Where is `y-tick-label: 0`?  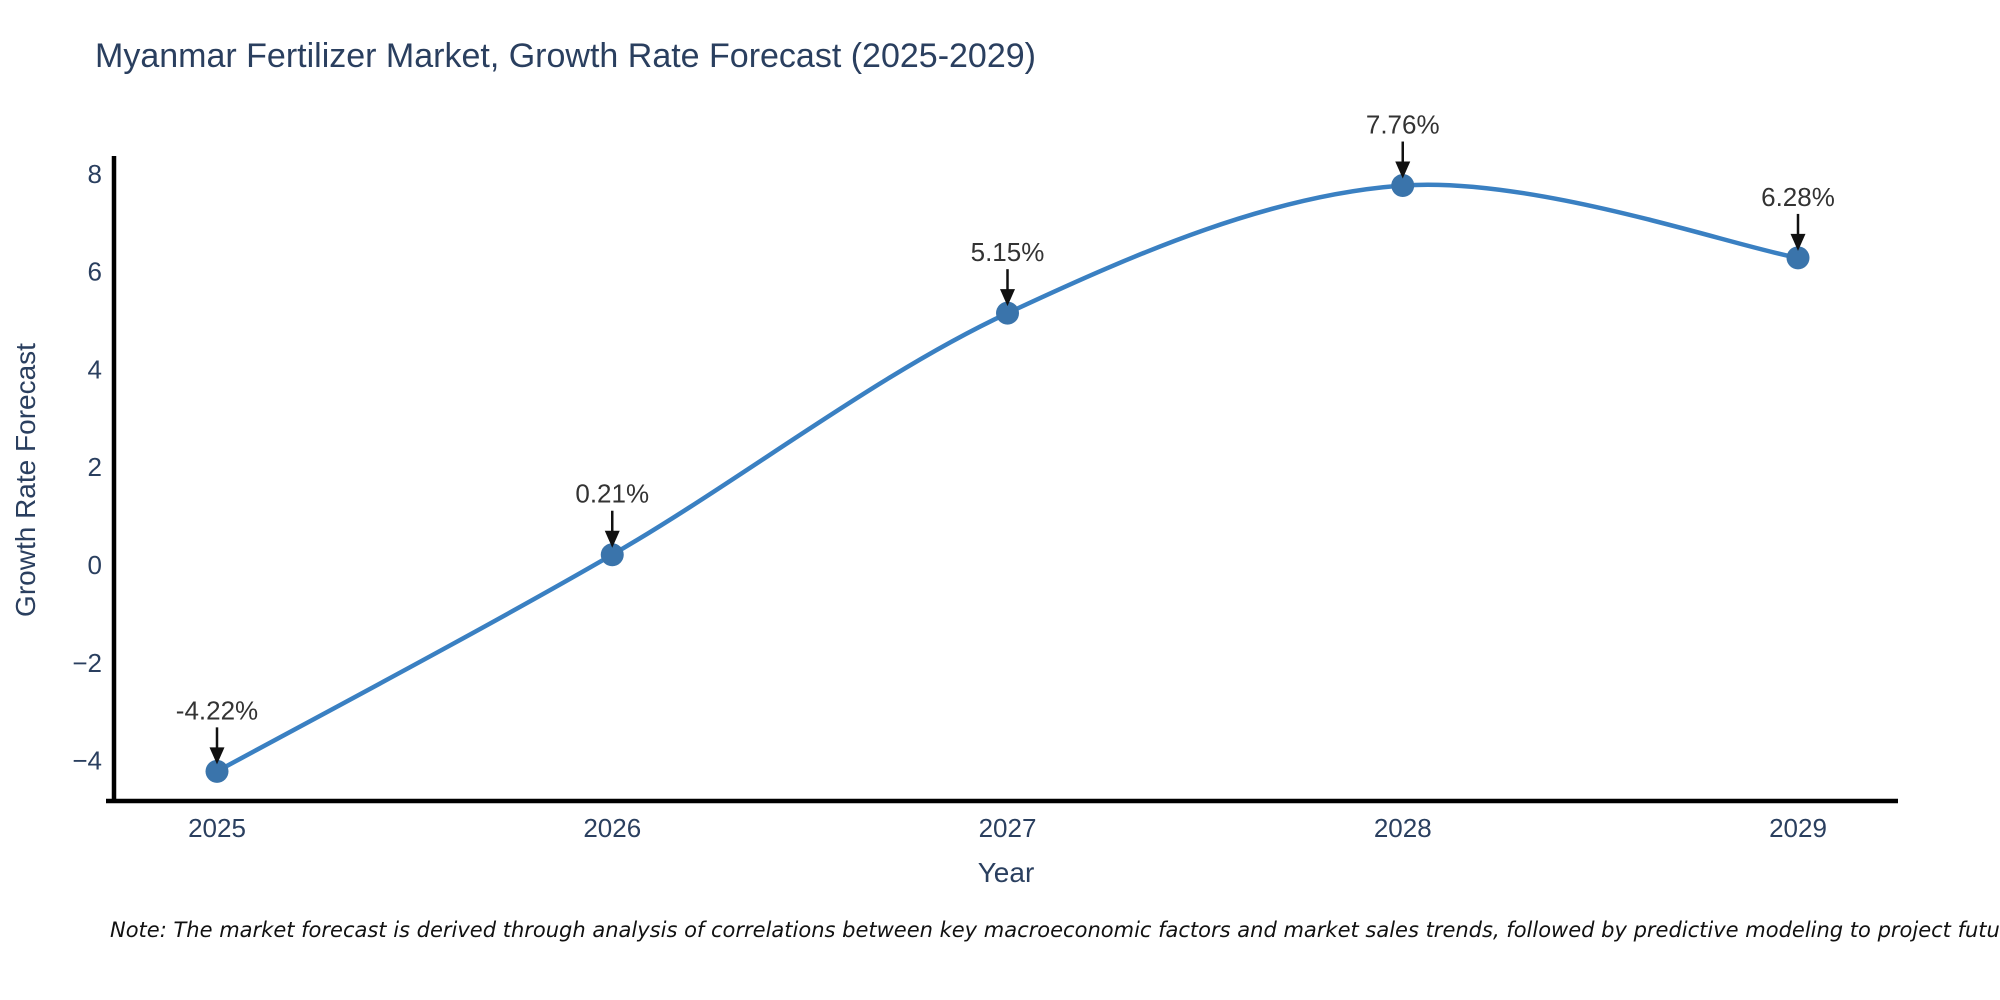 y-tick-label: 0 is located at coordinates (95, 565).